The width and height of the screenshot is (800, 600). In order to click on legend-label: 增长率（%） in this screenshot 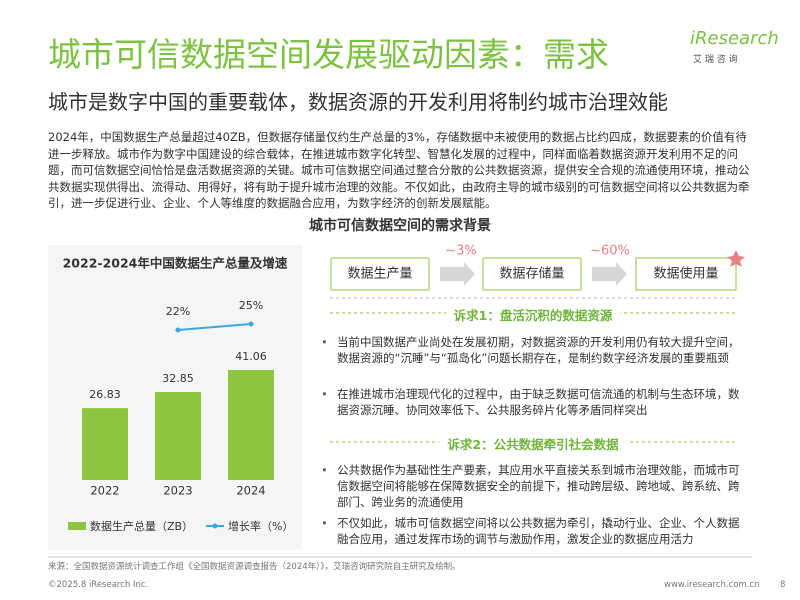, I will do `click(260, 526)`.